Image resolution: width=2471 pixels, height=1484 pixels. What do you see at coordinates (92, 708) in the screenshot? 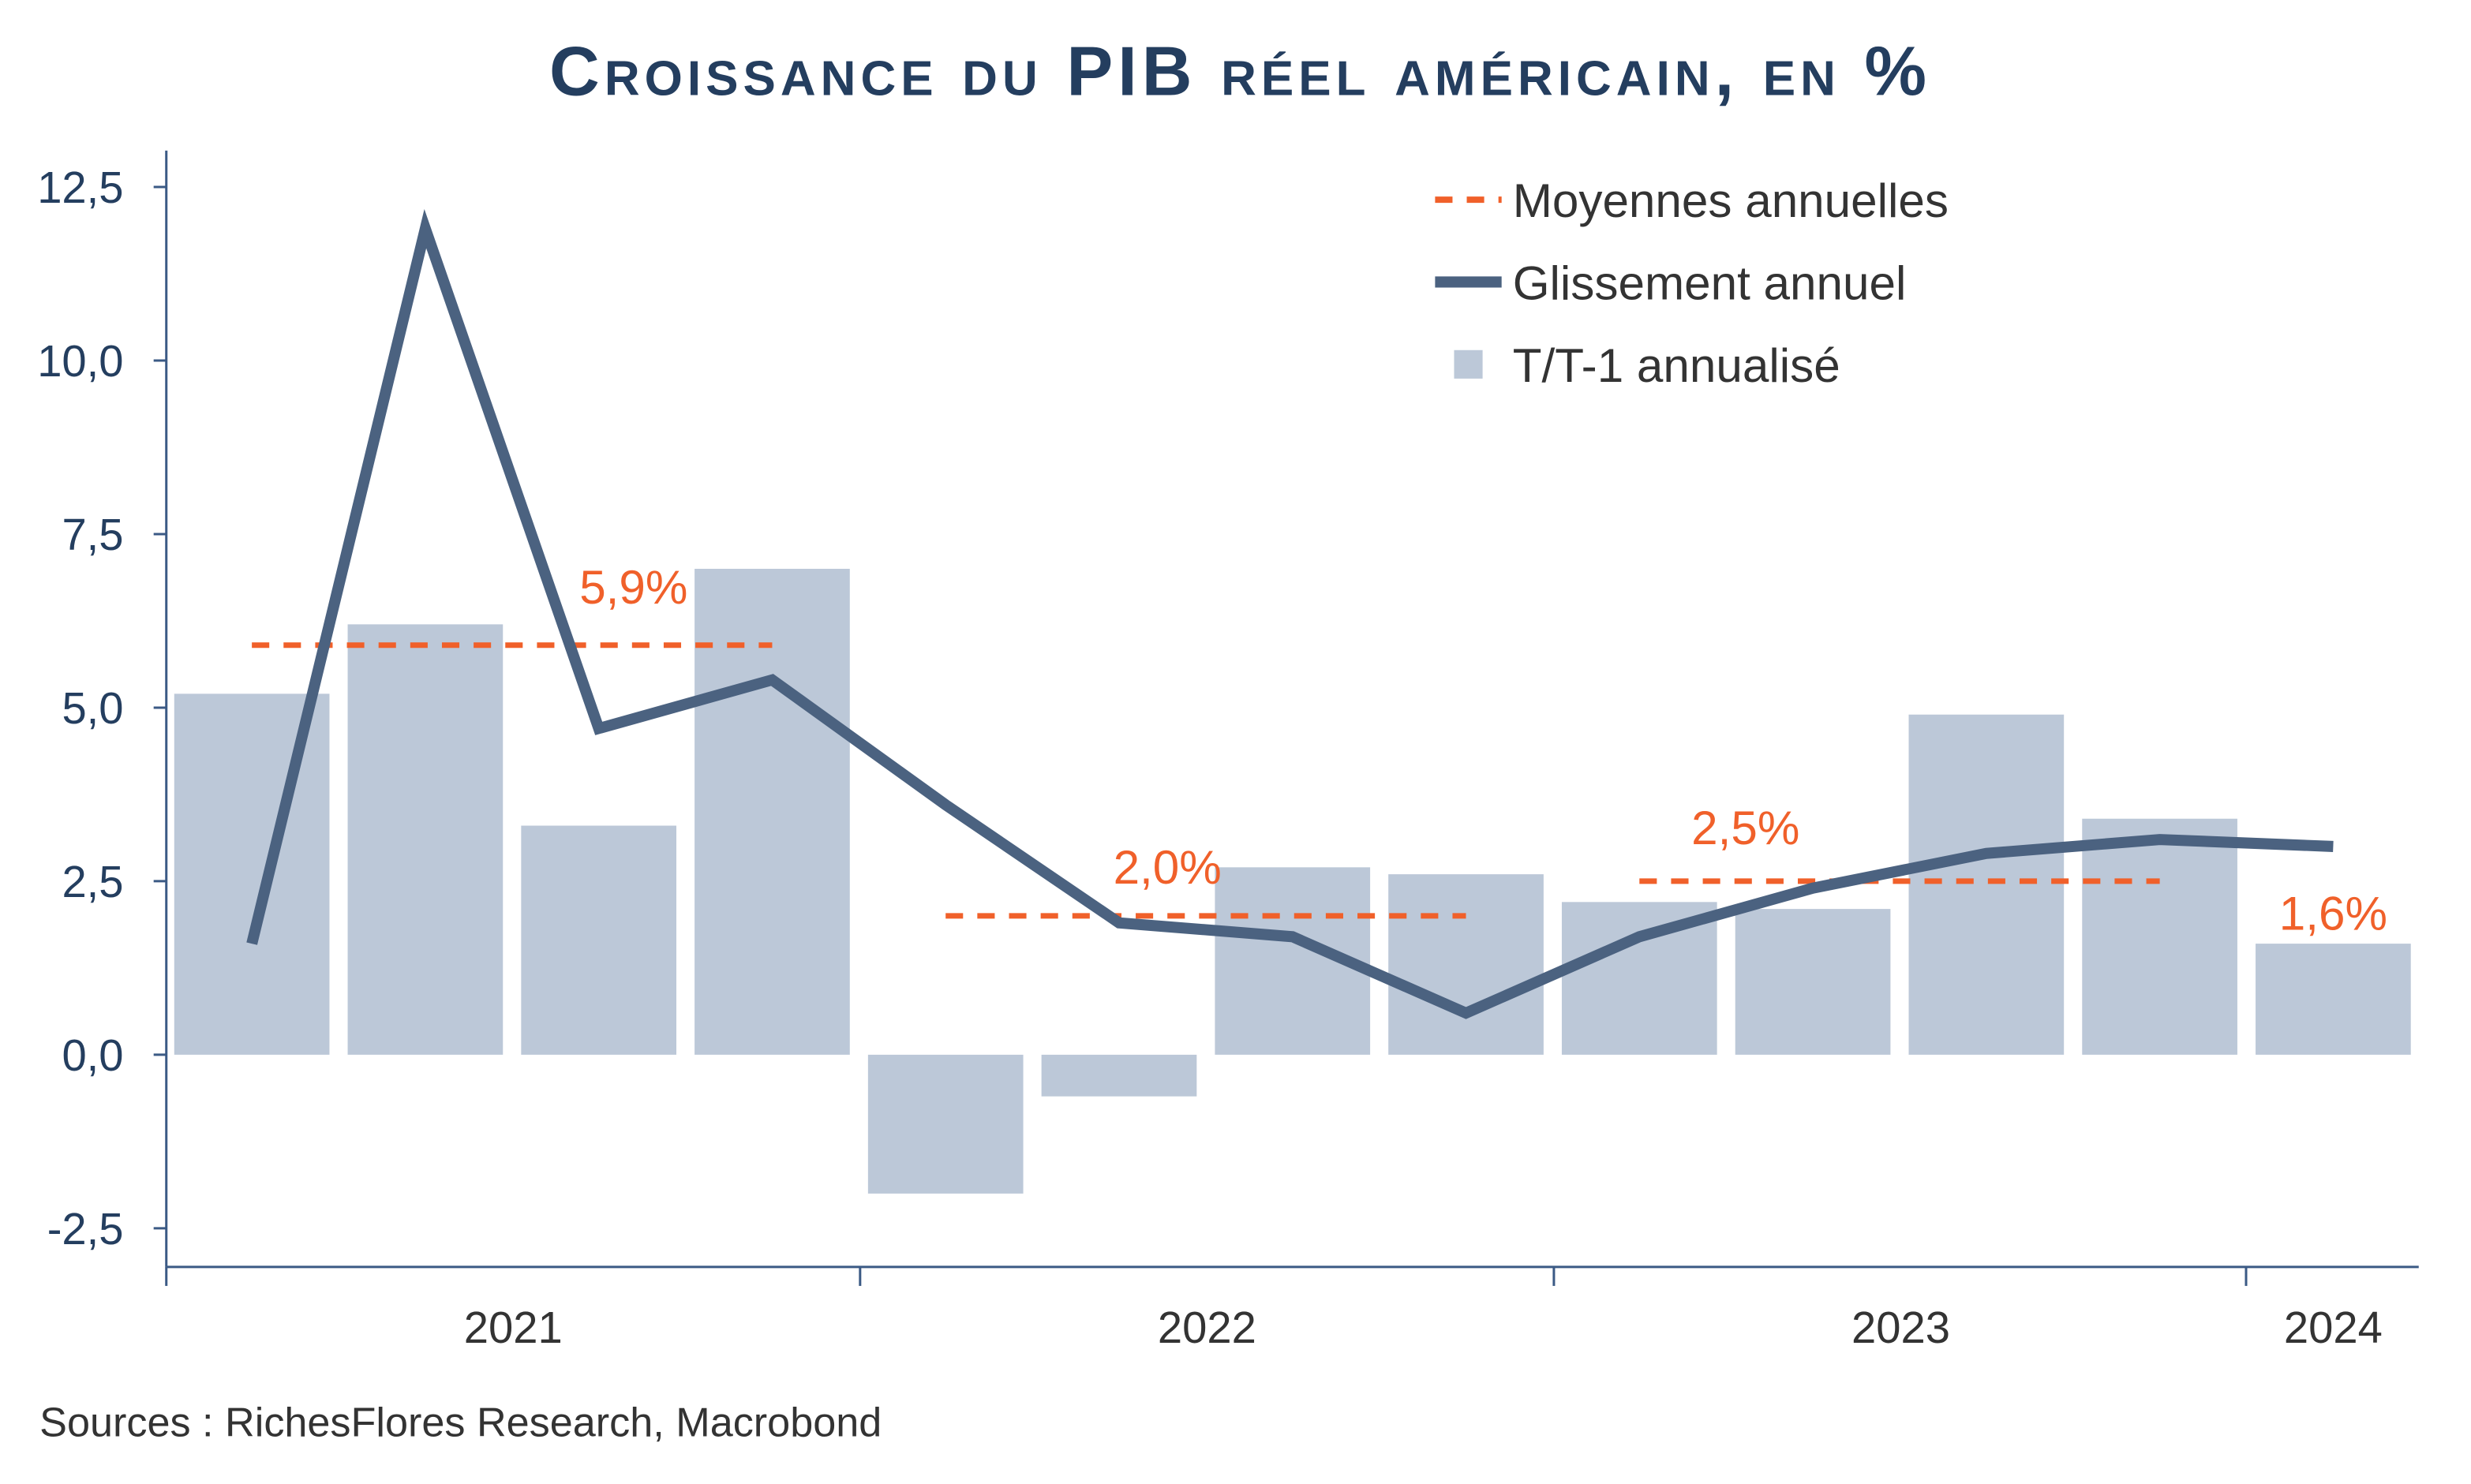
I see `y-tick-label: 5,0` at bounding box center [92, 708].